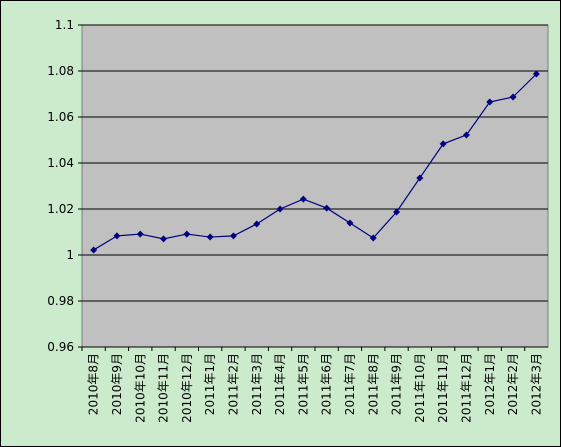  I want to click on y-tick-label: 1.06, so click(60, 117).